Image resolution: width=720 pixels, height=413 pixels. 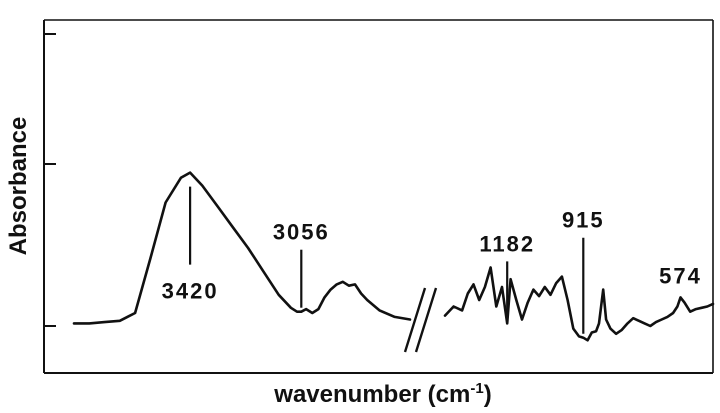 I want to click on x-axis-label: wavenumber (cm-1), so click(x=382, y=394).